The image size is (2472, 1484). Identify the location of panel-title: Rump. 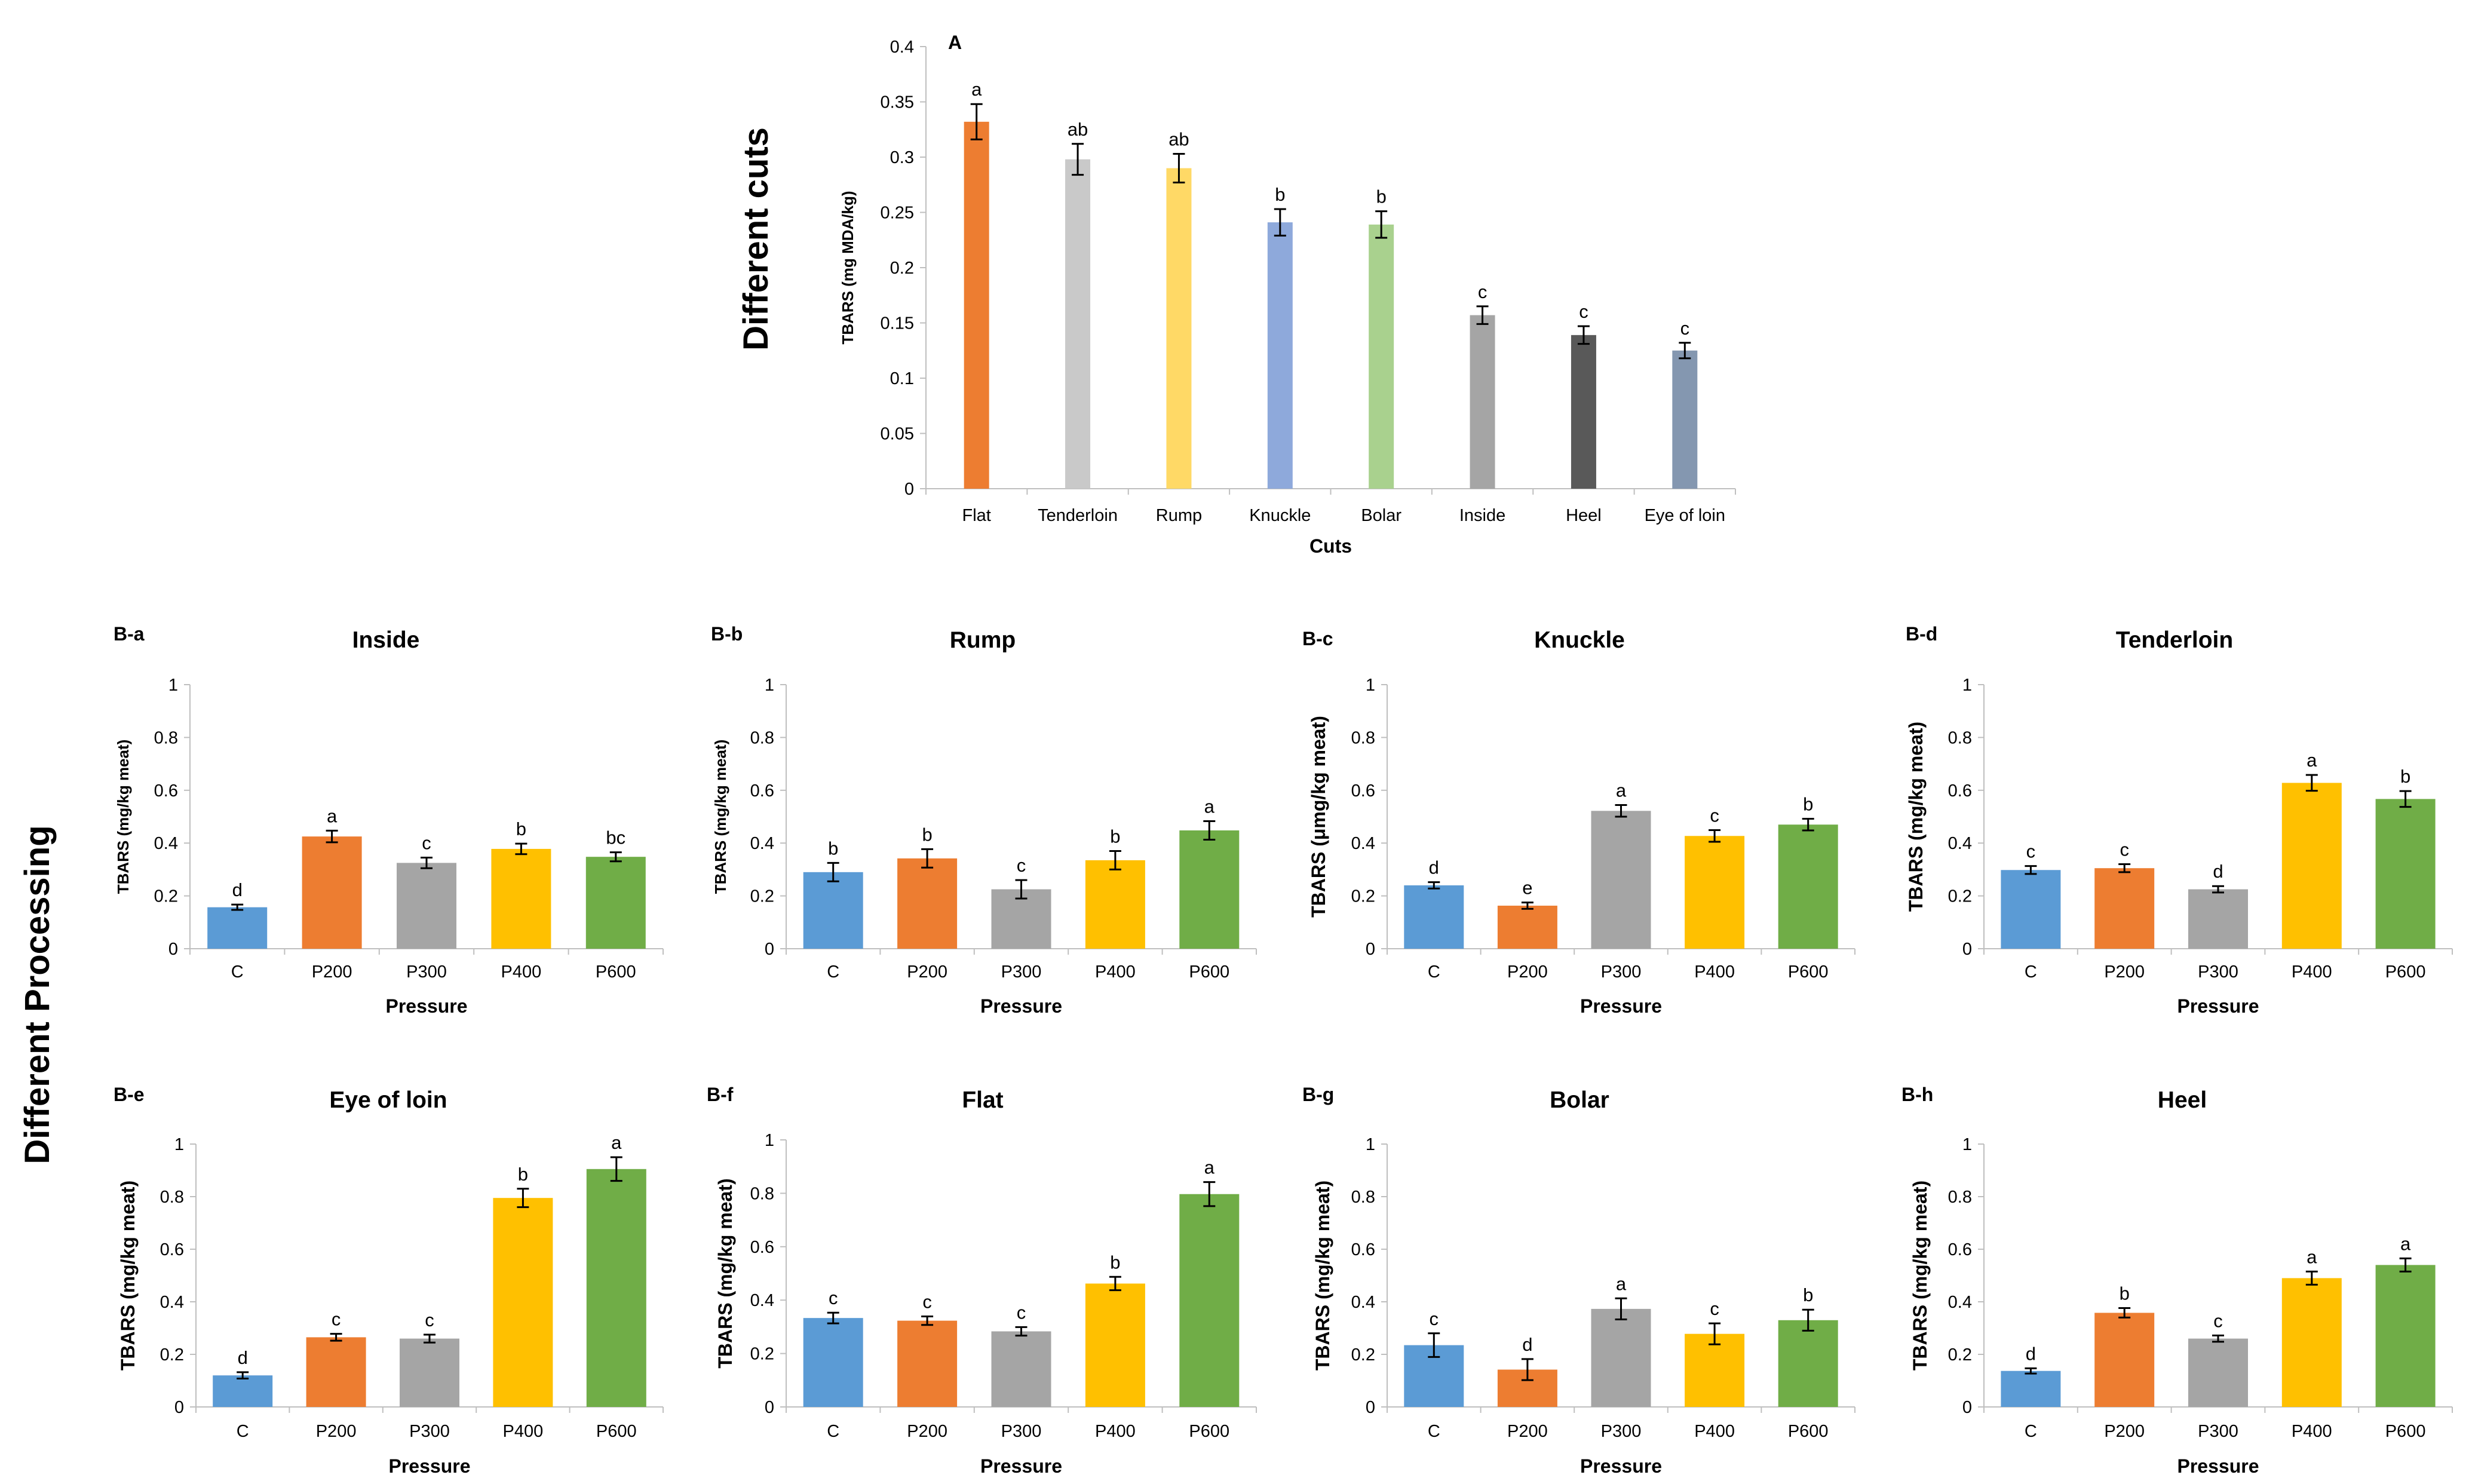
(983, 640).